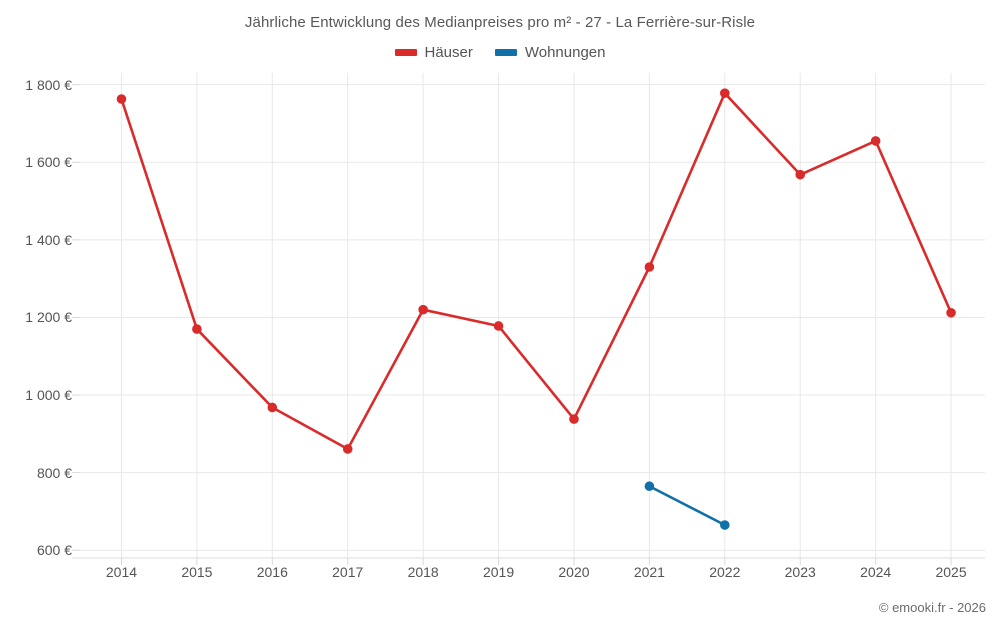 Image resolution: width=1000 pixels, height=625 pixels. Describe the element at coordinates (423, 572) in the screenshot. I see `x-axis-tick-label: 2018` at that location.